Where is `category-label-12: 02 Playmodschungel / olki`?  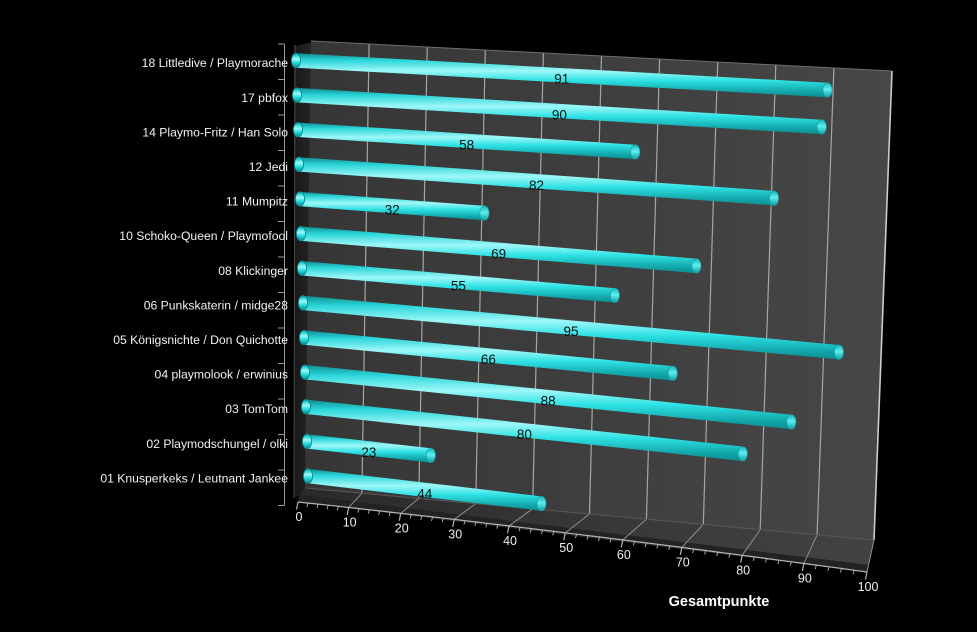 category-label-12: 02 Playmodschungel / olki is located at coordinates (217, 444).